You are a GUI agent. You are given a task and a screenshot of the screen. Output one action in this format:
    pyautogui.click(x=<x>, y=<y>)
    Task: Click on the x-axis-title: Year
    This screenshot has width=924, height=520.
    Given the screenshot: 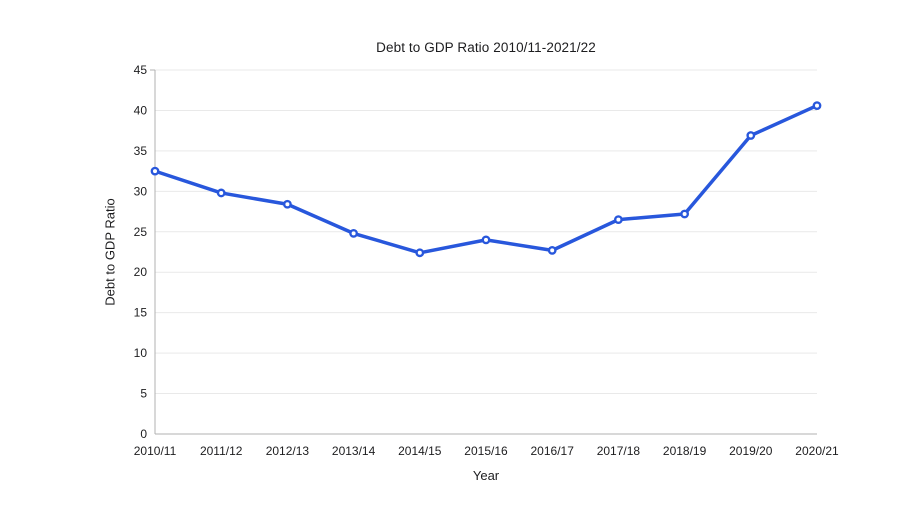 What is the action you would take?
    pyautogui.click(x=486, y=475)
    